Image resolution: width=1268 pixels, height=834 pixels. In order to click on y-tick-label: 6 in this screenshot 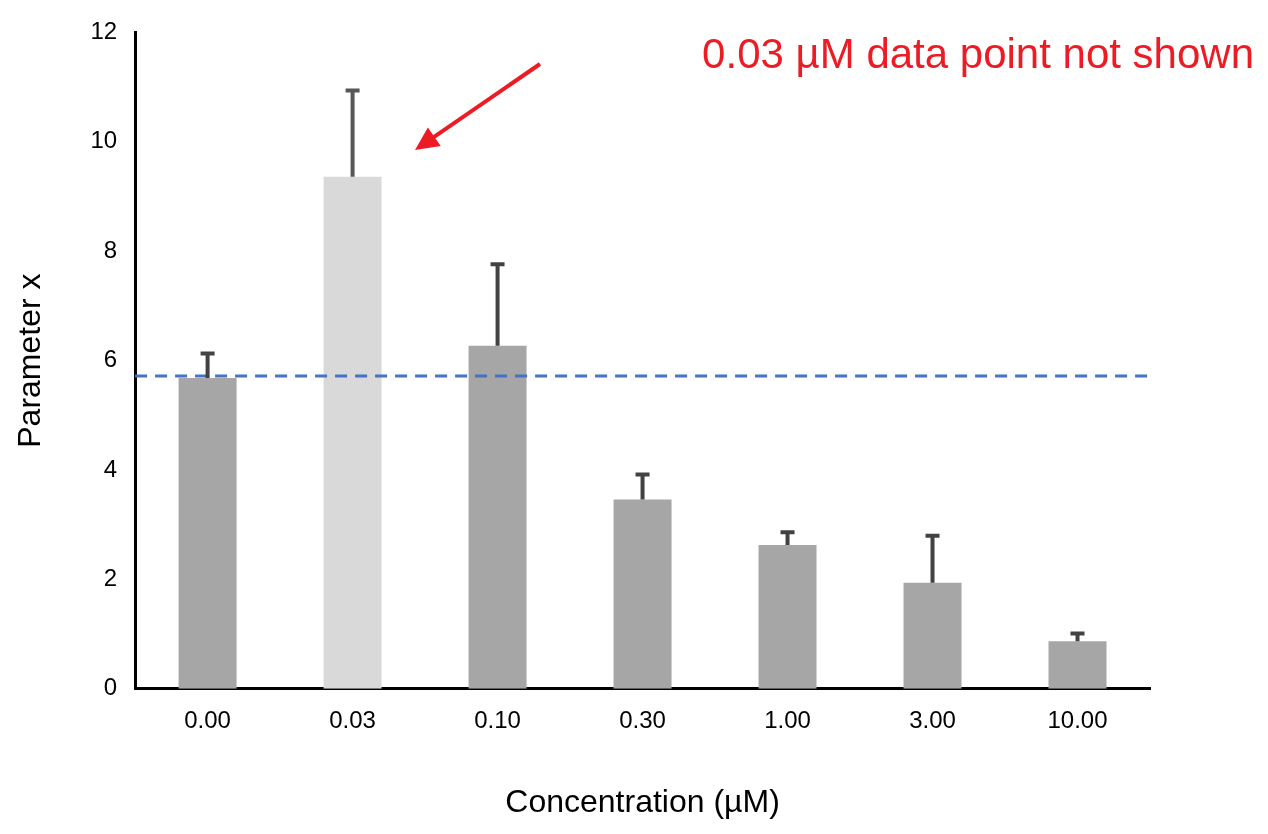, I will do `click(110, 359)`.